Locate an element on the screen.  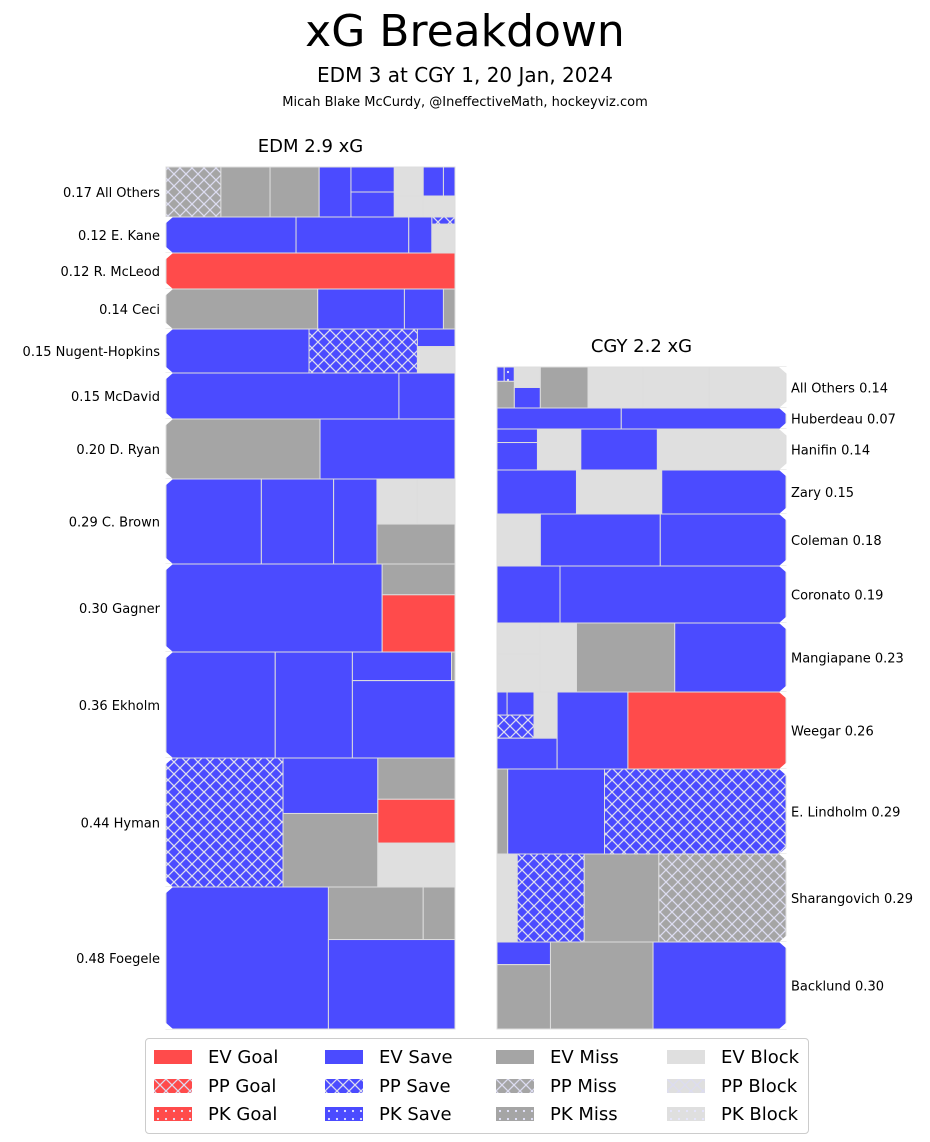
player-row-backlund: Backlund 0.30 is located at coordinates (690, 985).